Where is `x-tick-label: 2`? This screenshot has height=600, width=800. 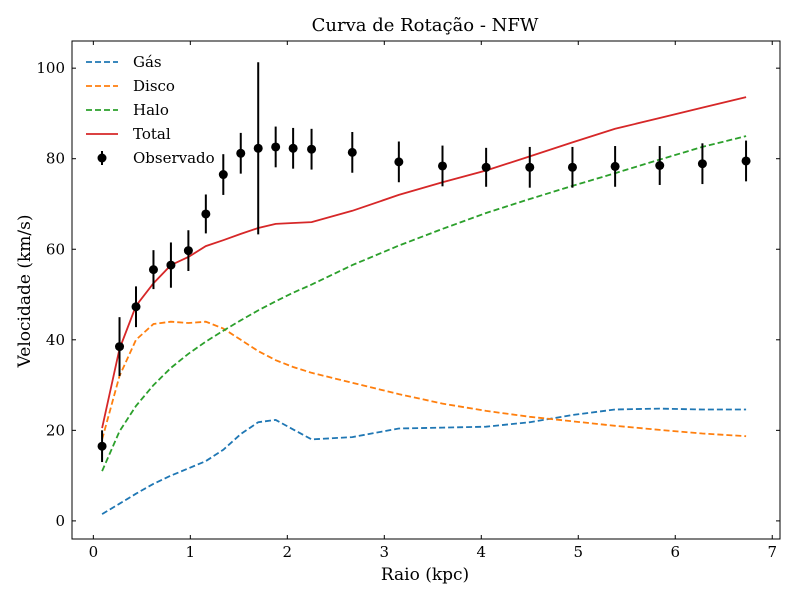
x-tick-label: 2 is located at coordinates (288, 552).